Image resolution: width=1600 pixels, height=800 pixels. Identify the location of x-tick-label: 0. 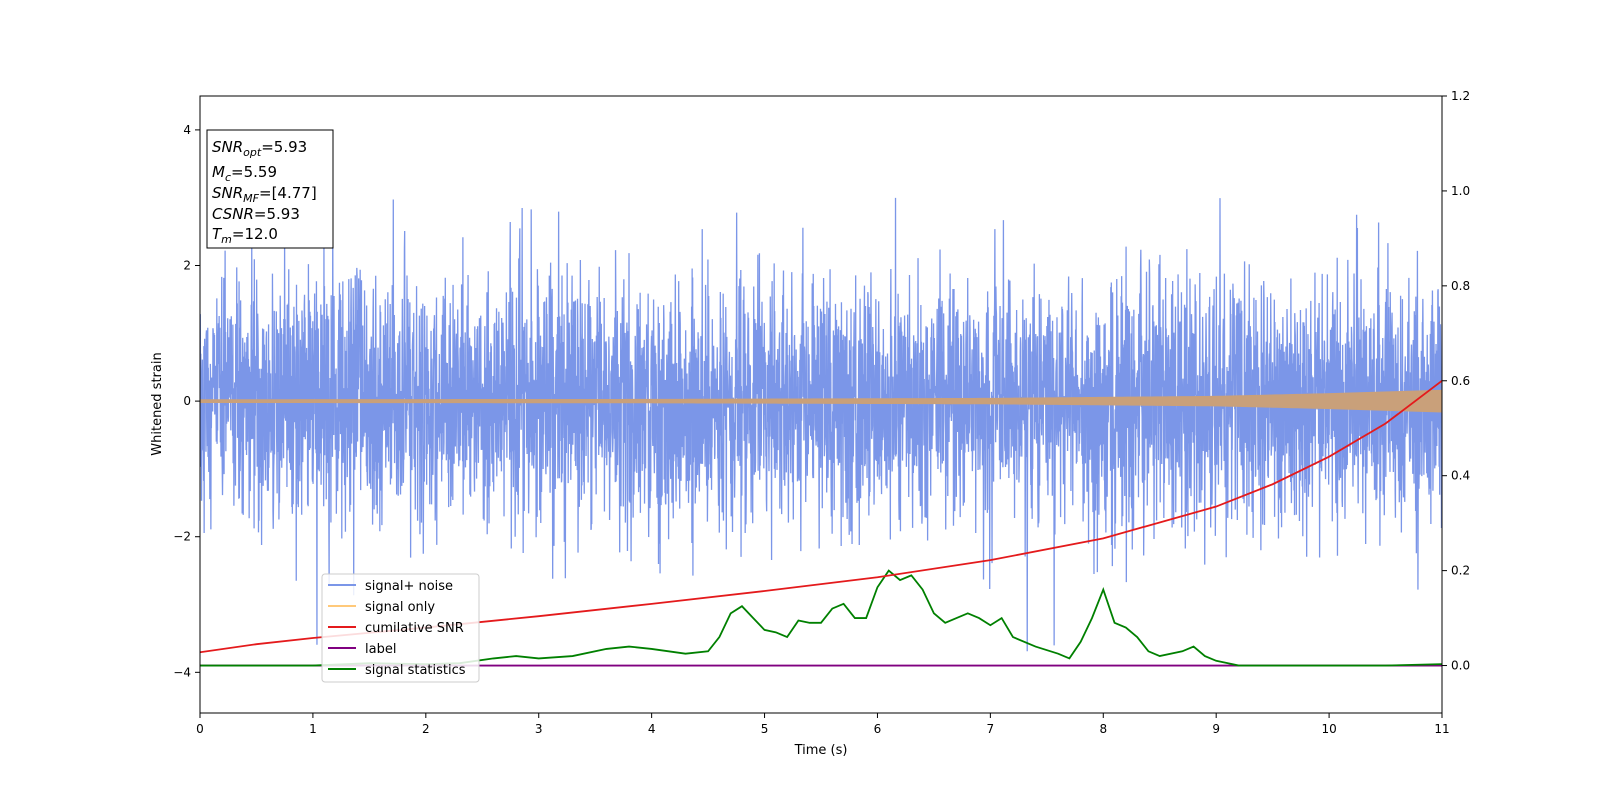
(200, 729).